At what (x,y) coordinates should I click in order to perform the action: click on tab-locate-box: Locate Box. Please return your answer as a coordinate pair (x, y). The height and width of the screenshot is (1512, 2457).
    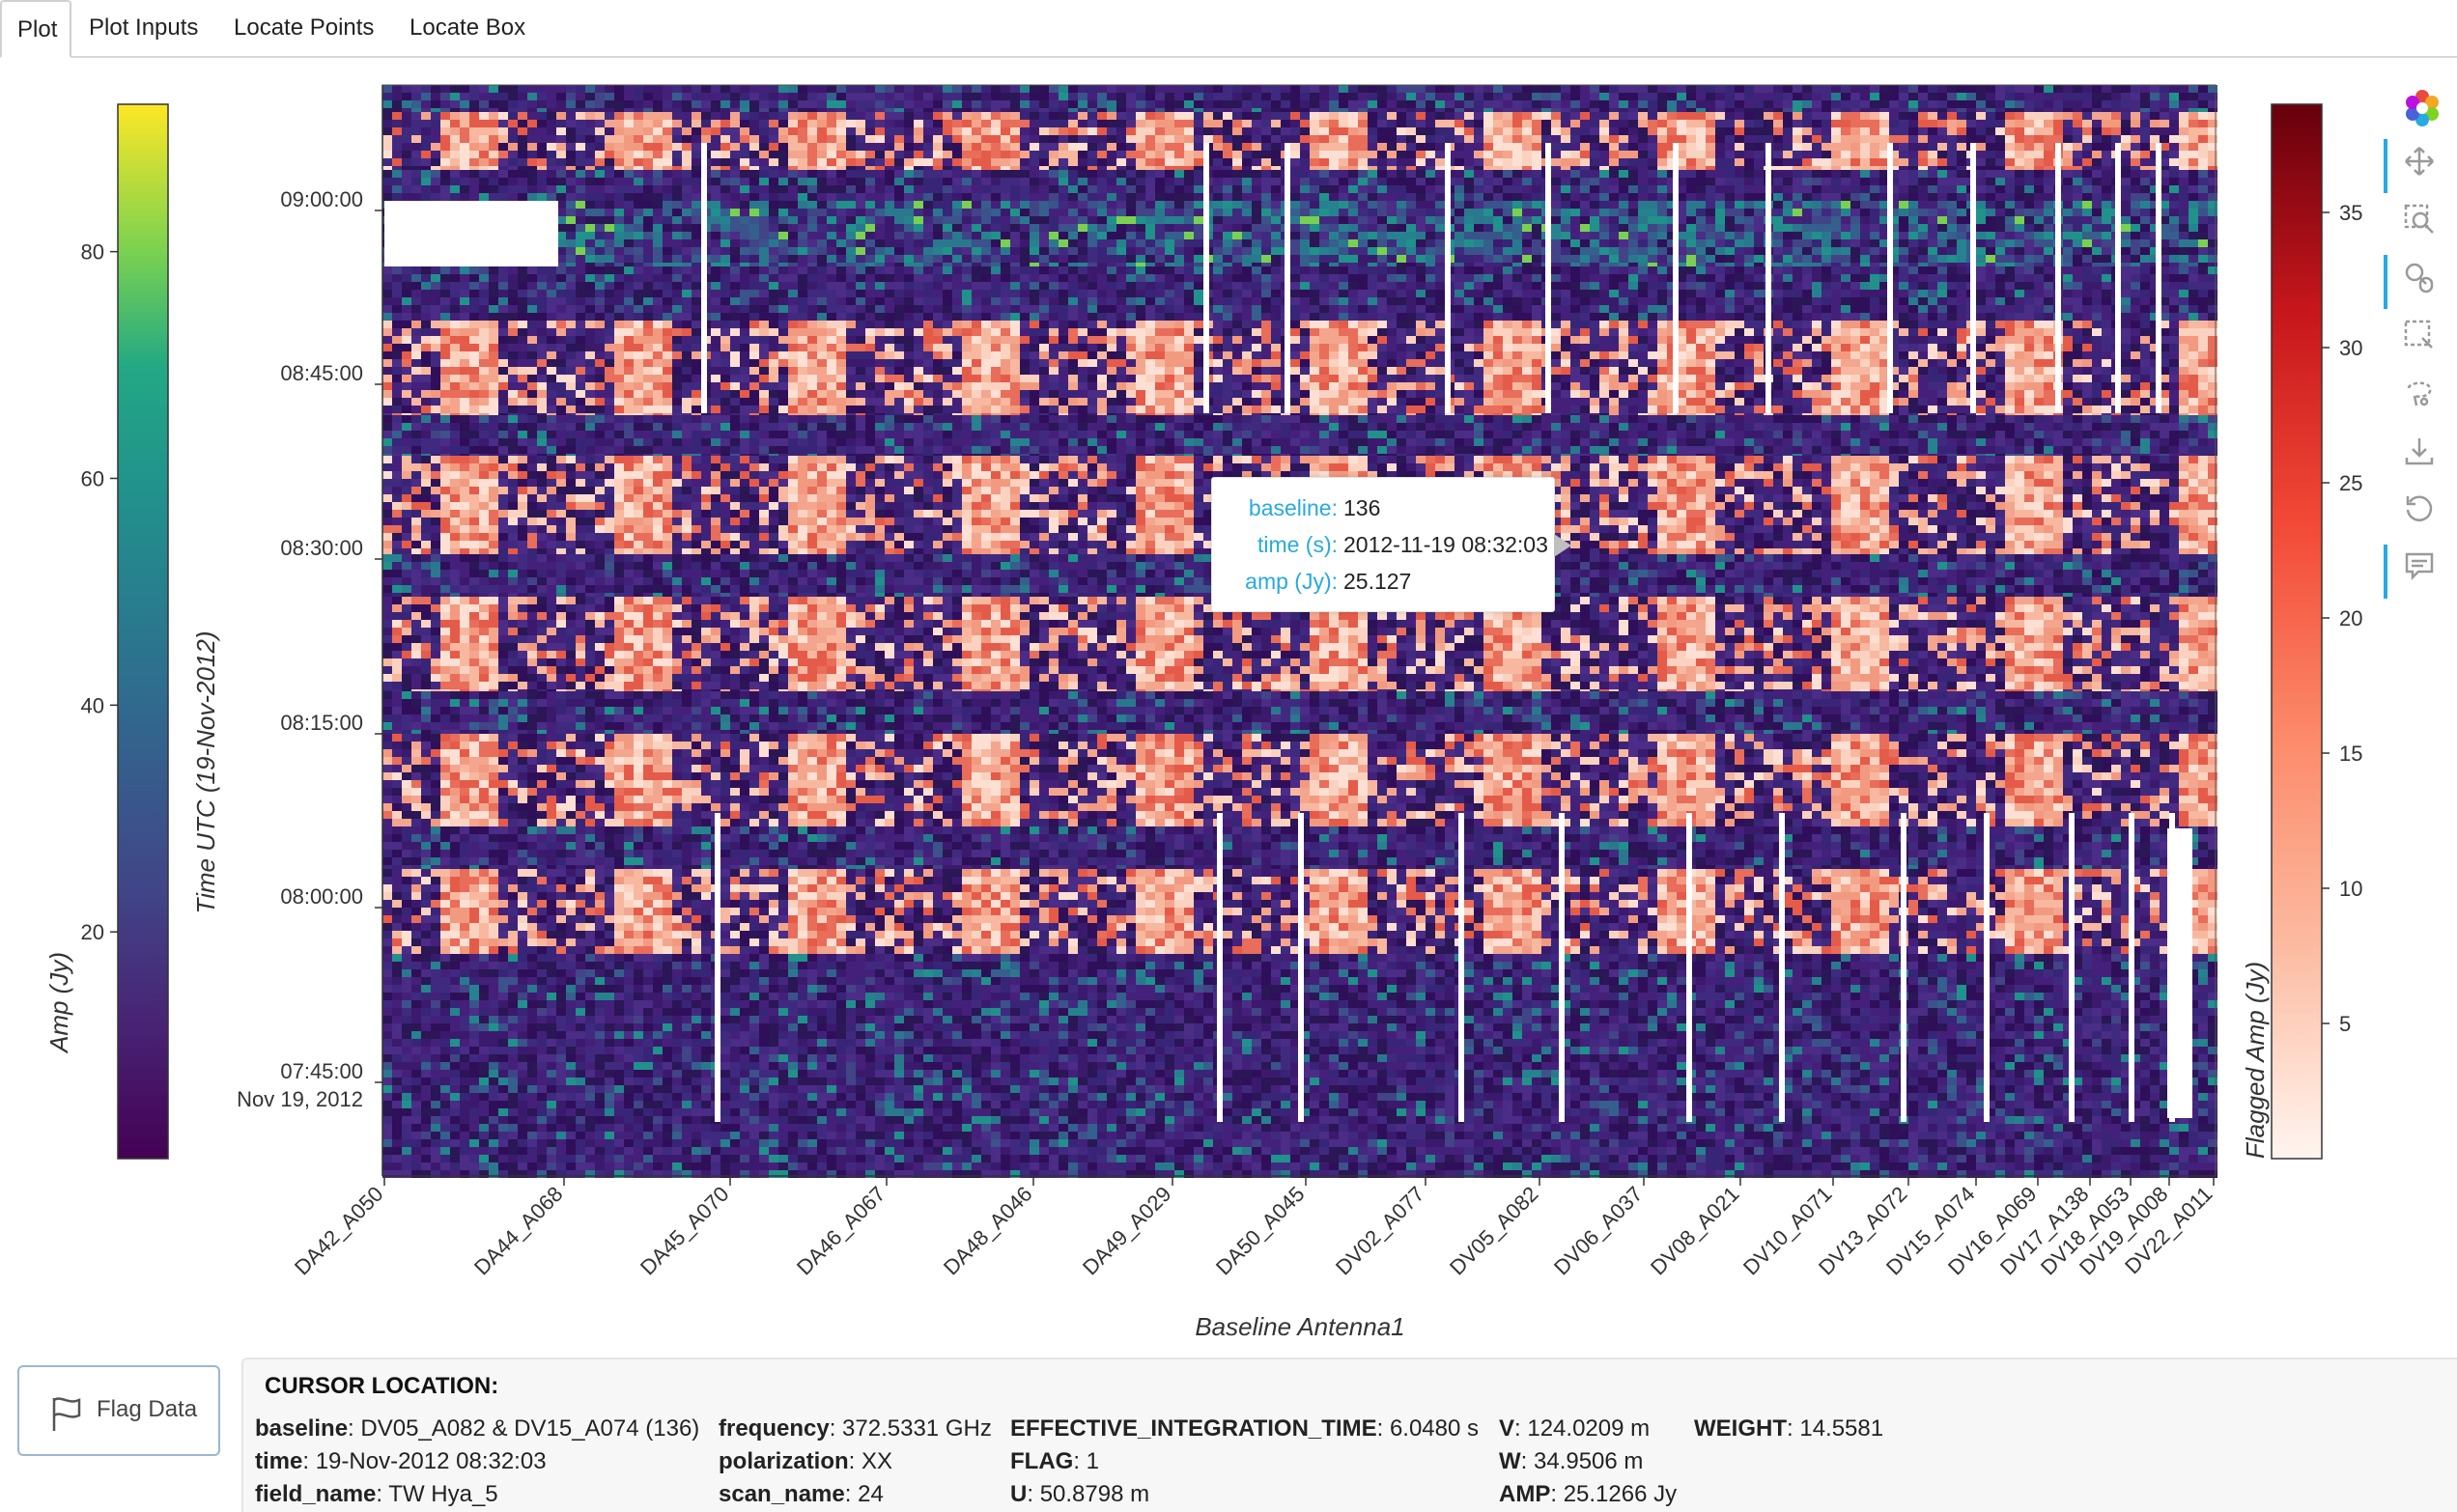
    Looking at the image, I should click on (468, 28).